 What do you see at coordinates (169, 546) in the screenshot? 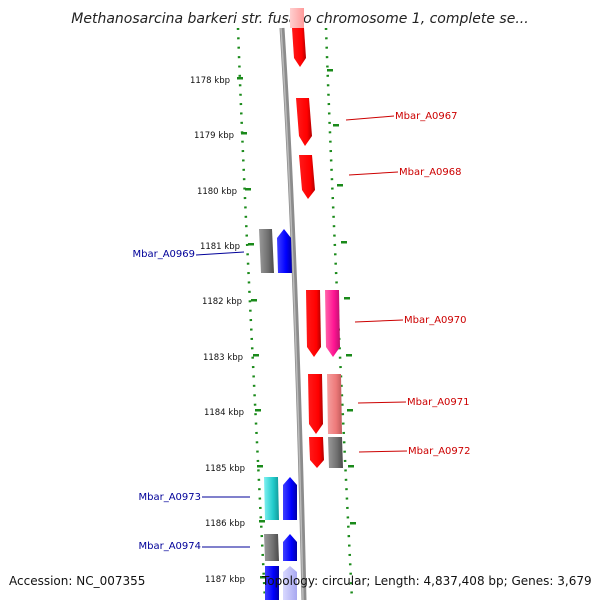
I see `gene-label: Mbar_A0974` at bounding box center [169, 546].